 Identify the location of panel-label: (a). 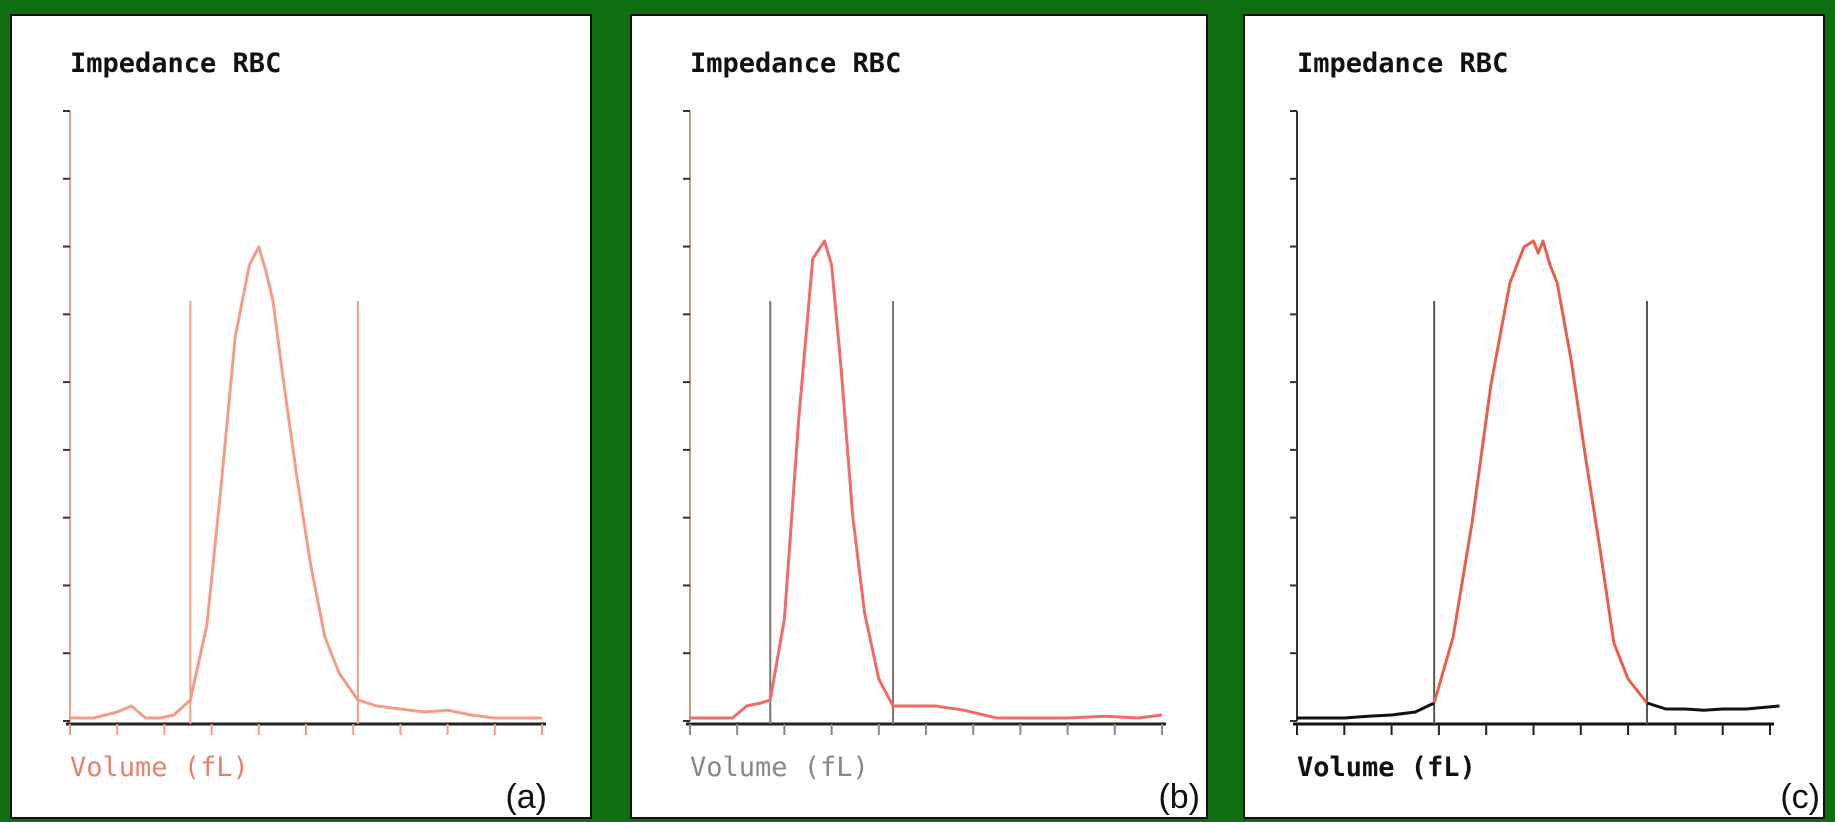
(526, 797).